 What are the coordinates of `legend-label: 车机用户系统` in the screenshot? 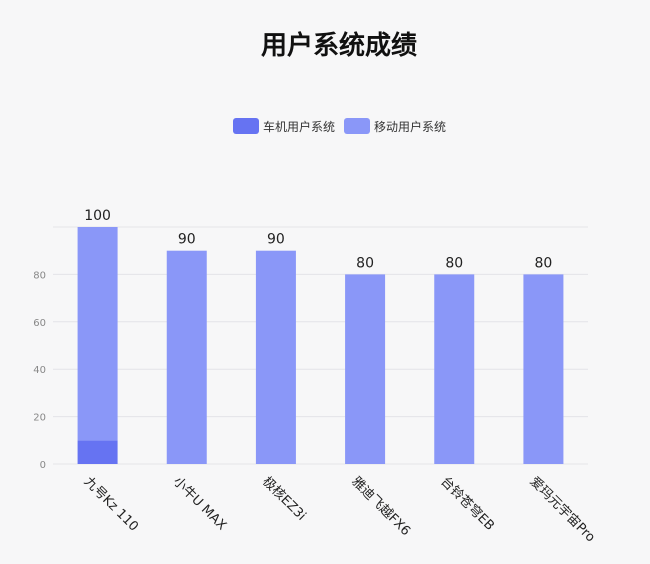 It's located at (299, 126).